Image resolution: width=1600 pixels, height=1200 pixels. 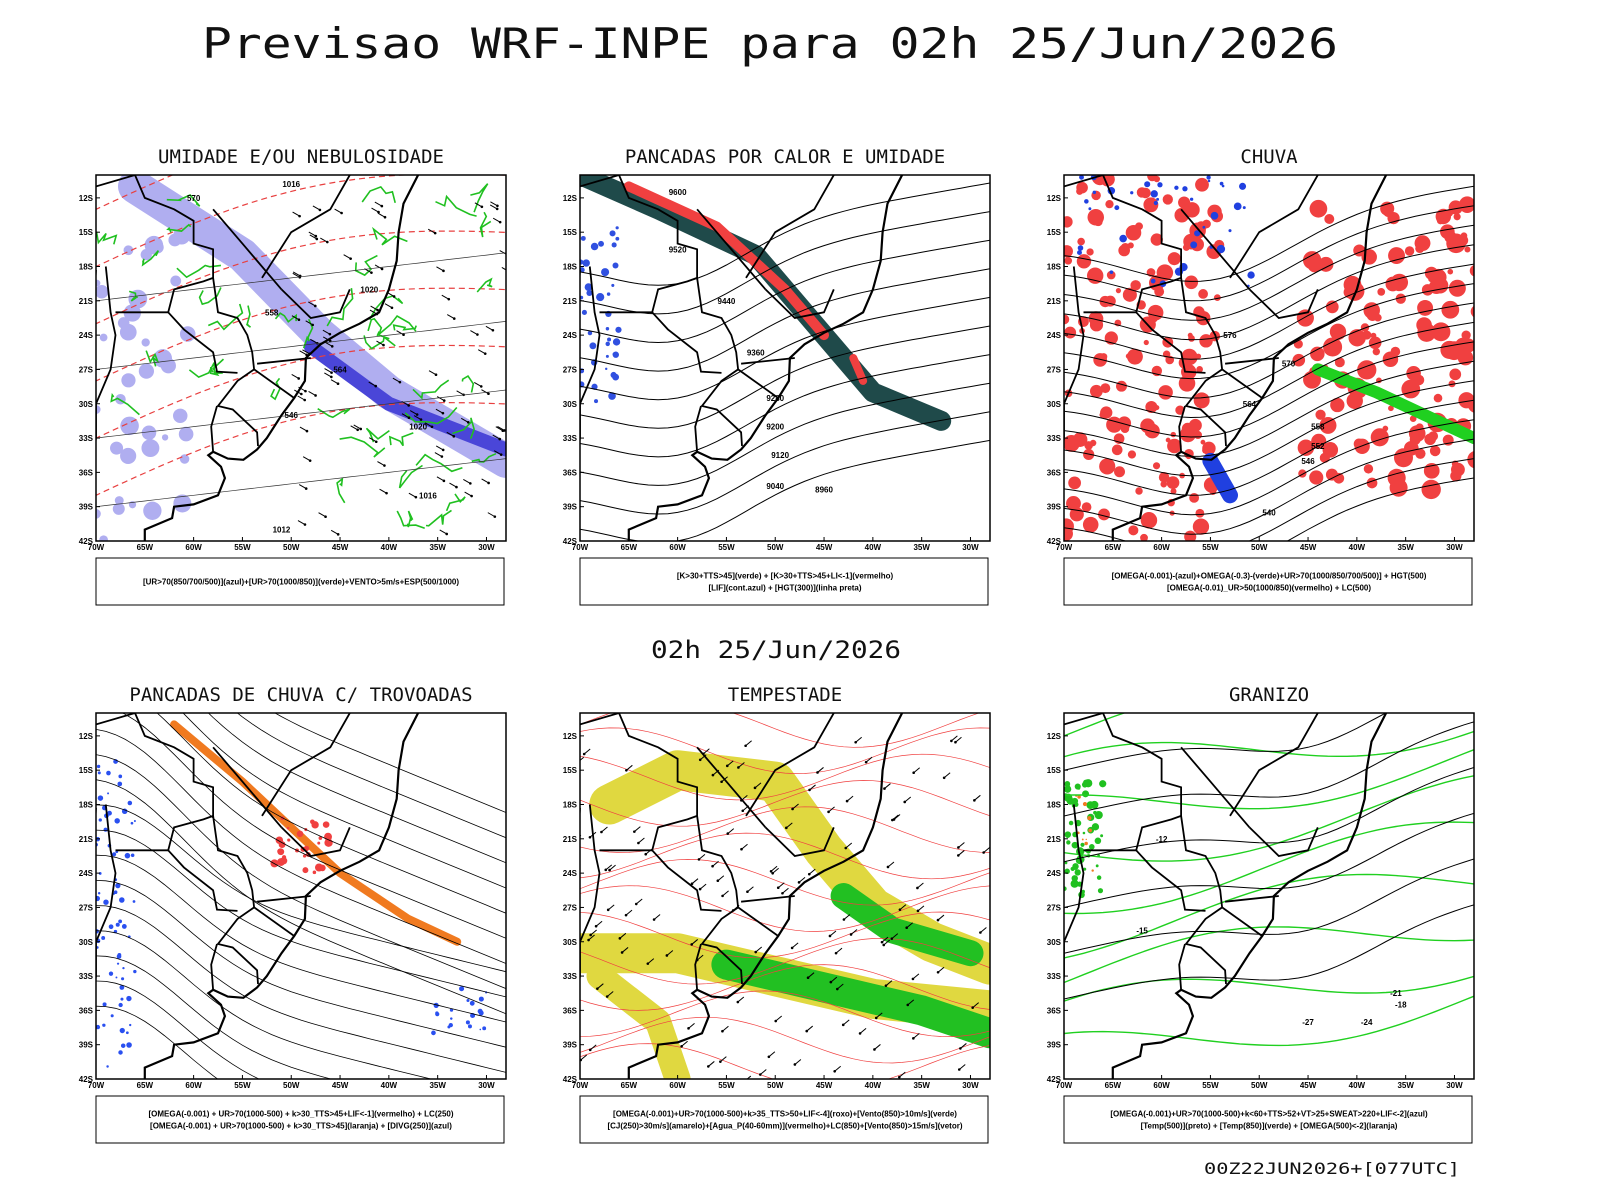 What do you see at coordinates (340, 547) in the screenshot?
I see `lon-label: 45W` at bounding box center [340, 547].